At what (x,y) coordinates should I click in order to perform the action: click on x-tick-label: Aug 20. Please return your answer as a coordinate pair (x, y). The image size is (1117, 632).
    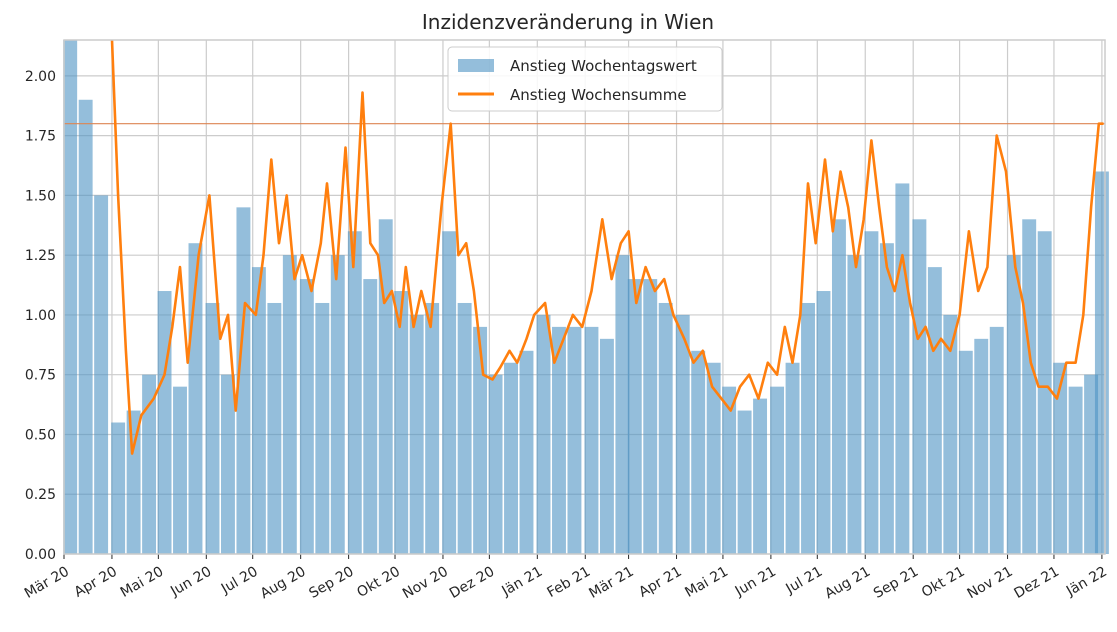
    Looking at the image, I should click on (283, 583).